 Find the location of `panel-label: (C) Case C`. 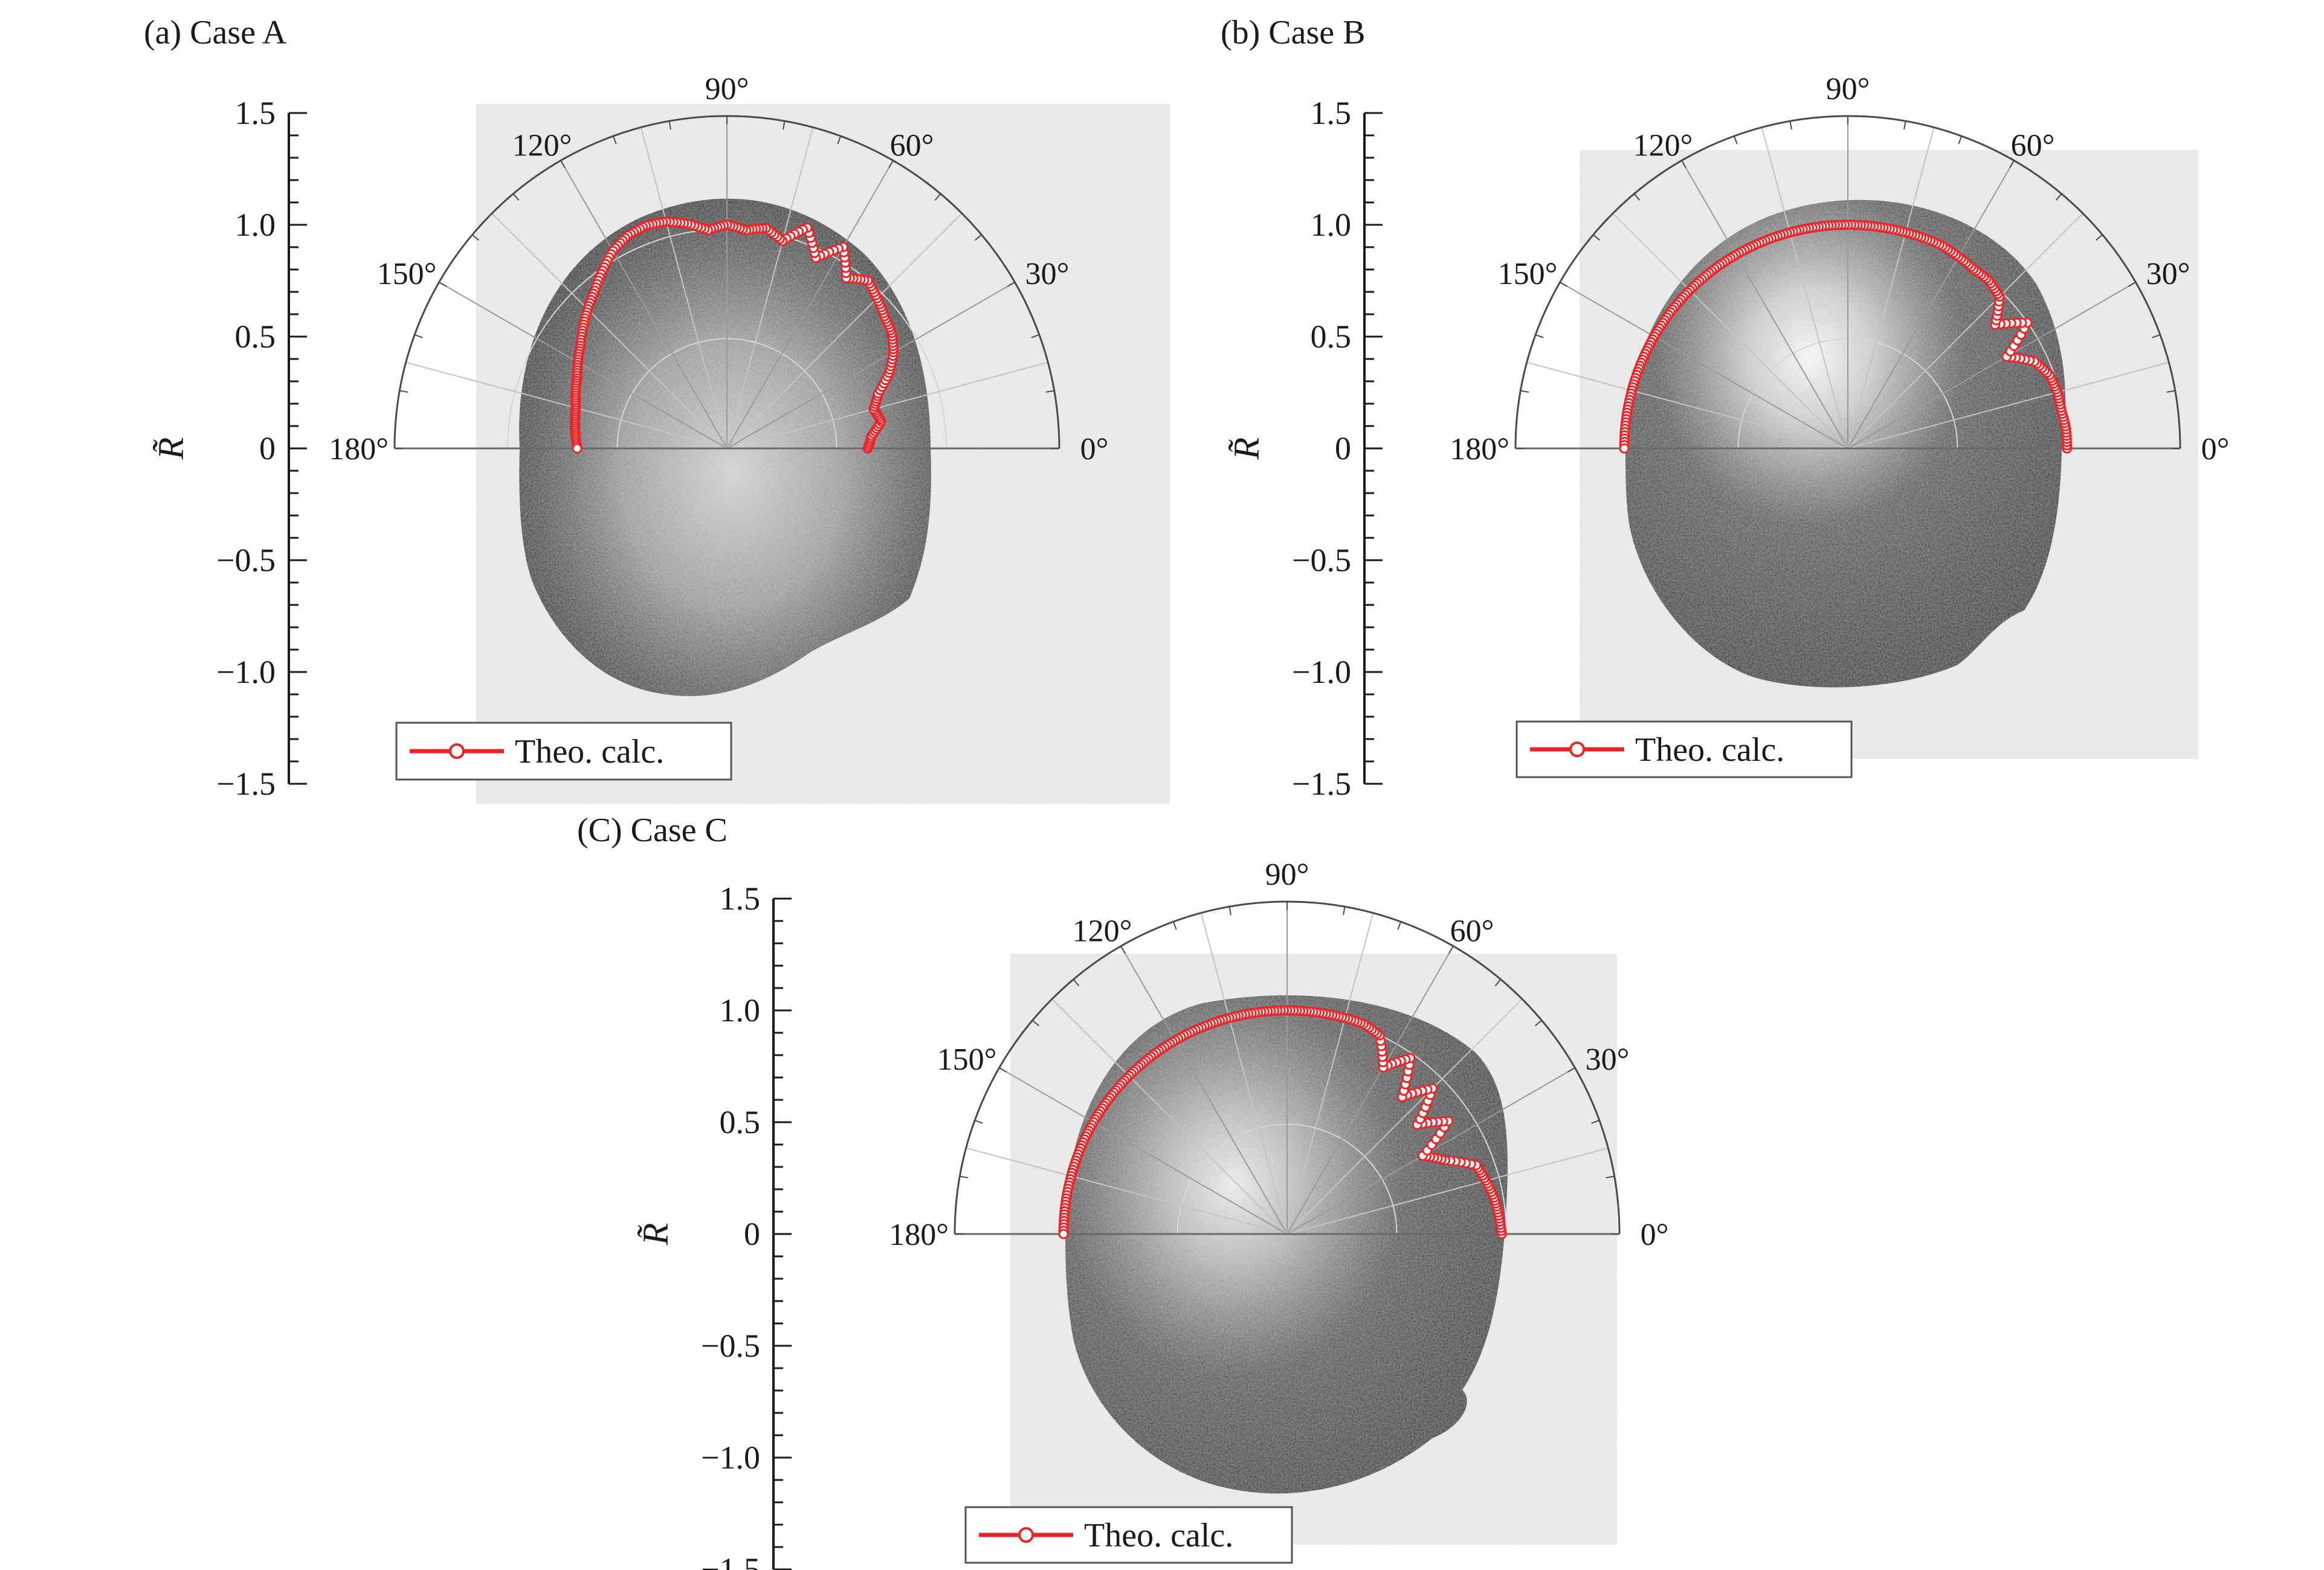

panel-label: (C) Case C is located at coordinates (652, 830).